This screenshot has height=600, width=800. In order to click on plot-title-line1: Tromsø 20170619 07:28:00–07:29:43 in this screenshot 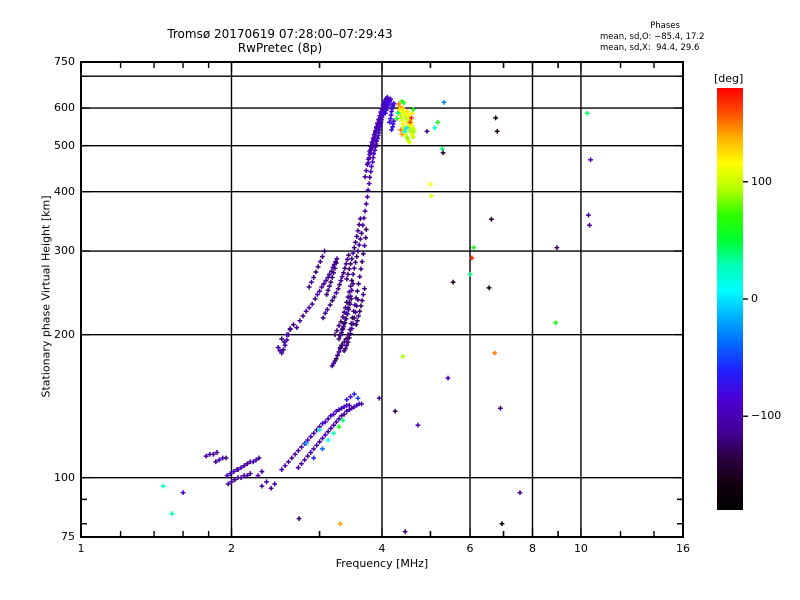, I will do `click(280, 34)`.